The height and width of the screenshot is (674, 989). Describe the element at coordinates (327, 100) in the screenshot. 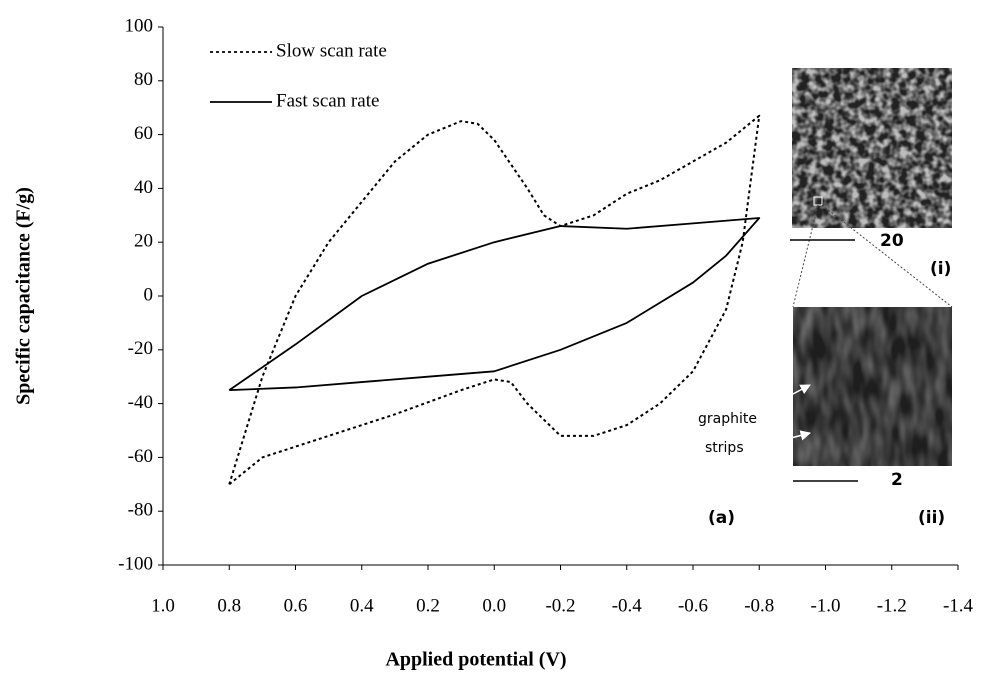

I see `legend-label: Fast scan rate` at that location.